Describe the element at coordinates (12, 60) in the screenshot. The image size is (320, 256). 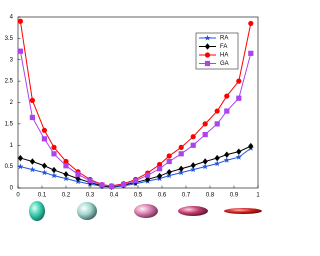
I see `y-tick-label: 3` at that location.